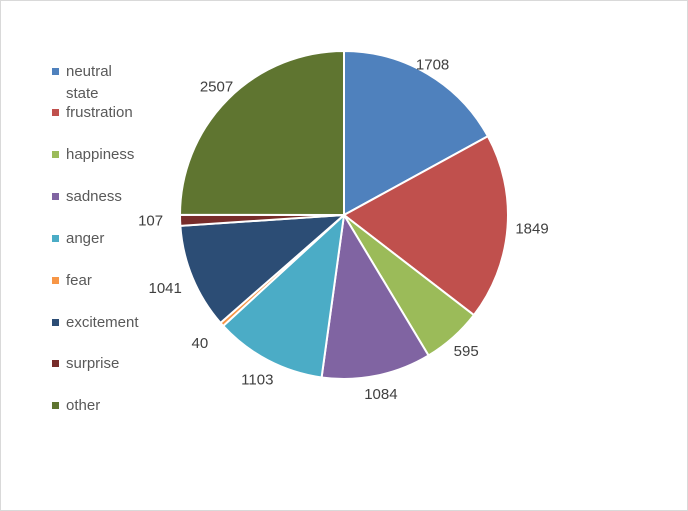 This screenshot has width=688, height=511. What do you see at coordinates (94, 196) in the screenshot?
I see `legend-label-sadness: sadness` at bounding box center [94, 196].